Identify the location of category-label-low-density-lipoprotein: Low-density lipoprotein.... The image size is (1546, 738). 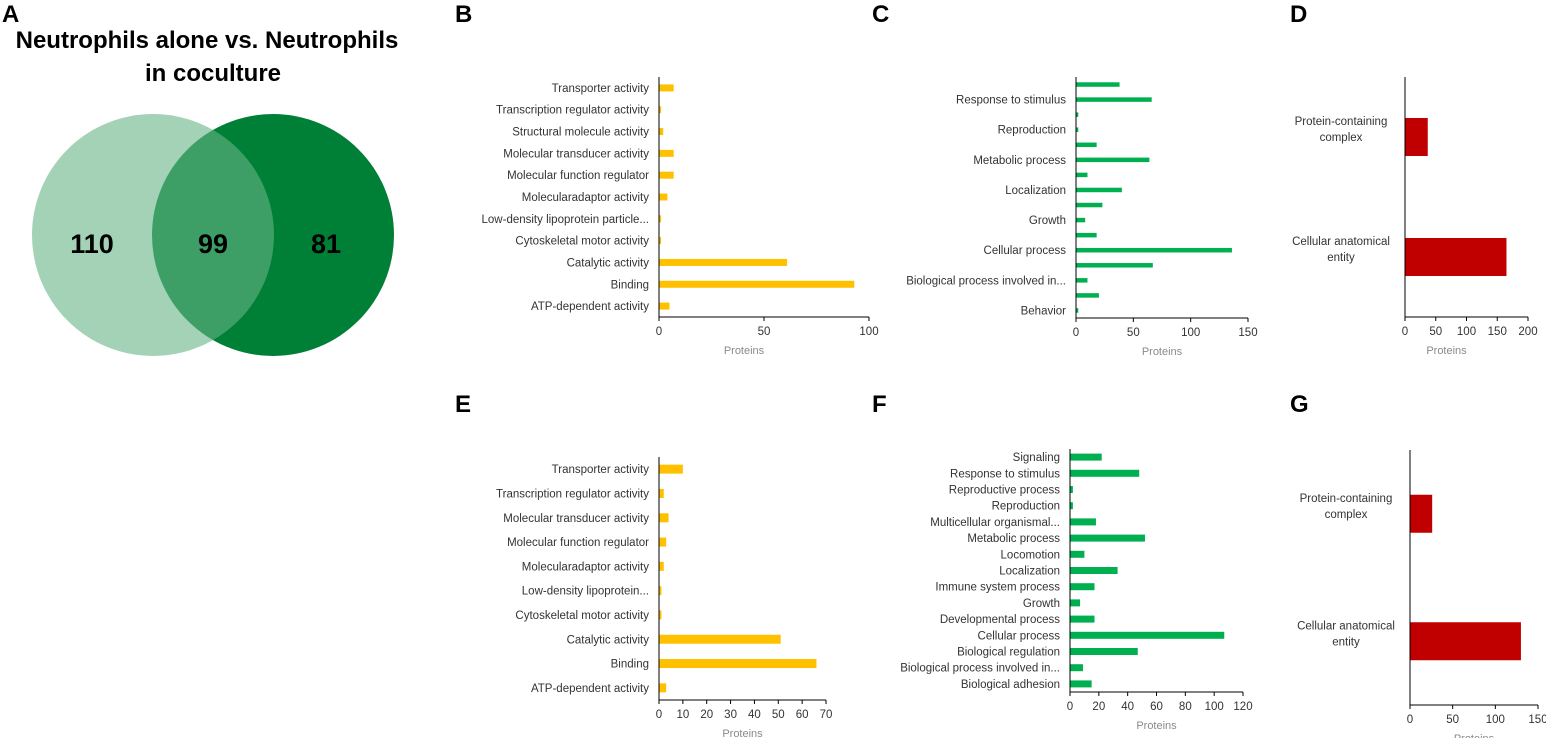
(585, 592).